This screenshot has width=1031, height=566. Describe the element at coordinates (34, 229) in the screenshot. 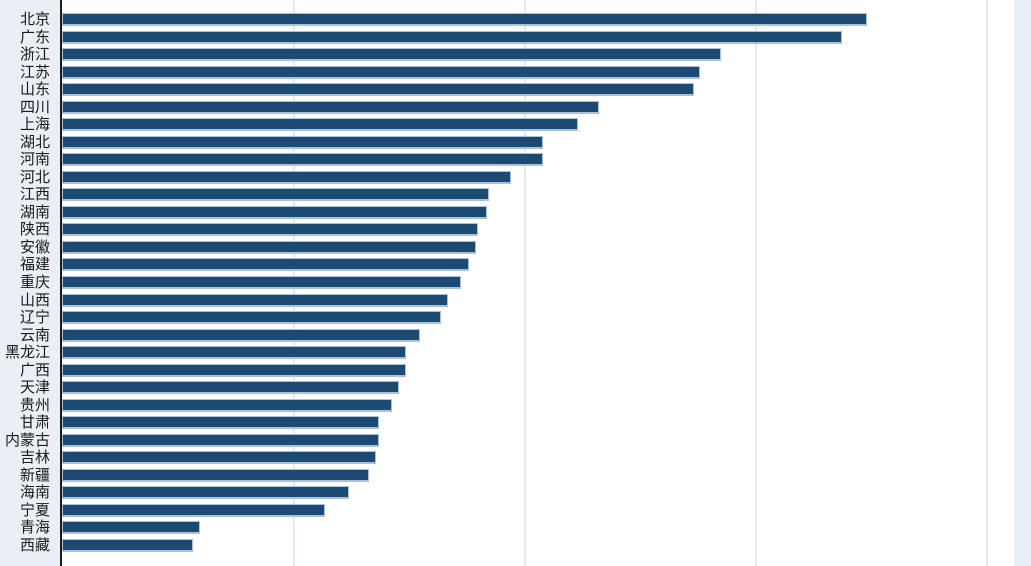

I see `y-axis-label: 陕西` at that location.